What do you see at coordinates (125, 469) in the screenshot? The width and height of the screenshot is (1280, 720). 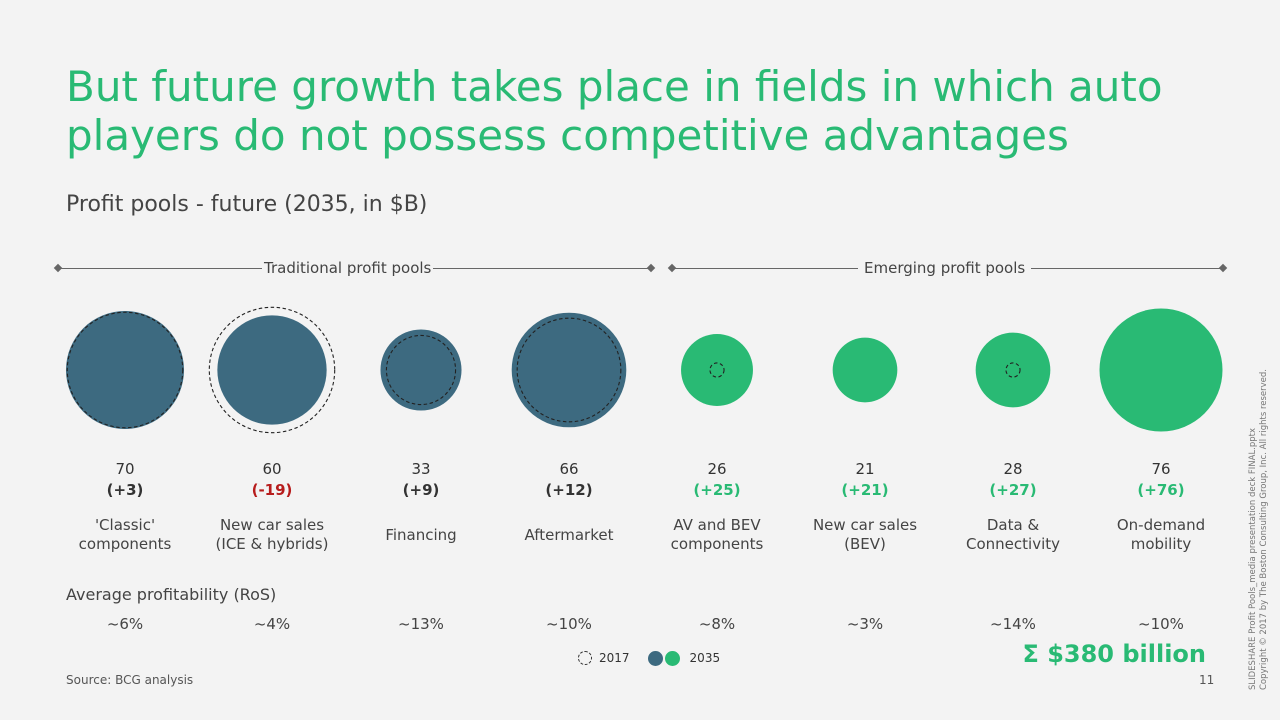 I see `value-2035-0: 70` at bounding box center [125, 469].